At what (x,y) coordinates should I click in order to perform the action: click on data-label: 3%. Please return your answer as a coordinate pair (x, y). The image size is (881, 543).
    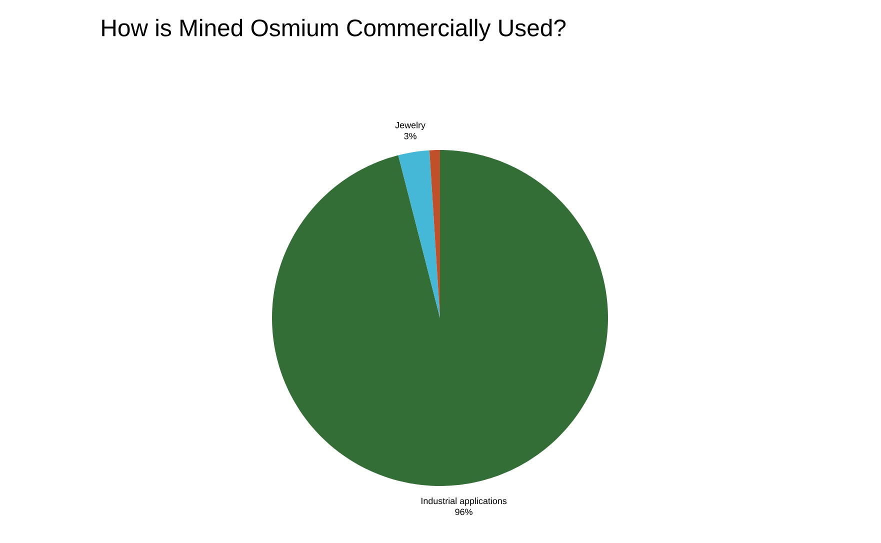
    Looking at the image, I should click on (410, 136).